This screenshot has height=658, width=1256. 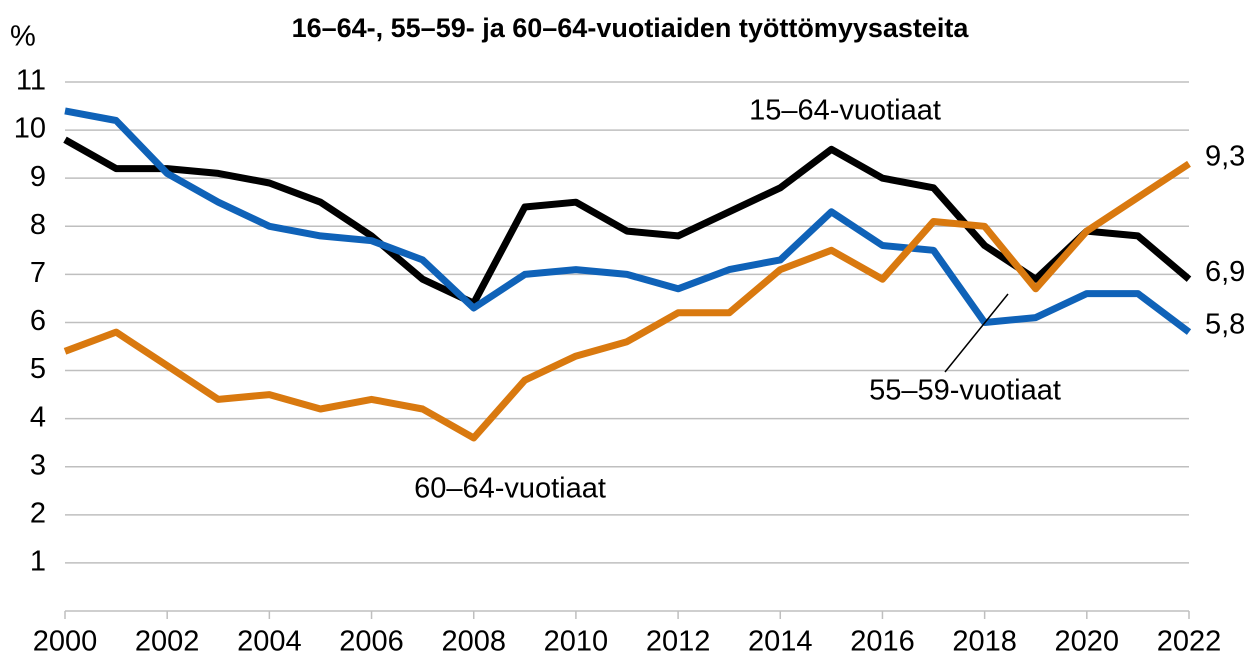 I want to click on x-tick-label: 2016, so click(x=882, y=642).